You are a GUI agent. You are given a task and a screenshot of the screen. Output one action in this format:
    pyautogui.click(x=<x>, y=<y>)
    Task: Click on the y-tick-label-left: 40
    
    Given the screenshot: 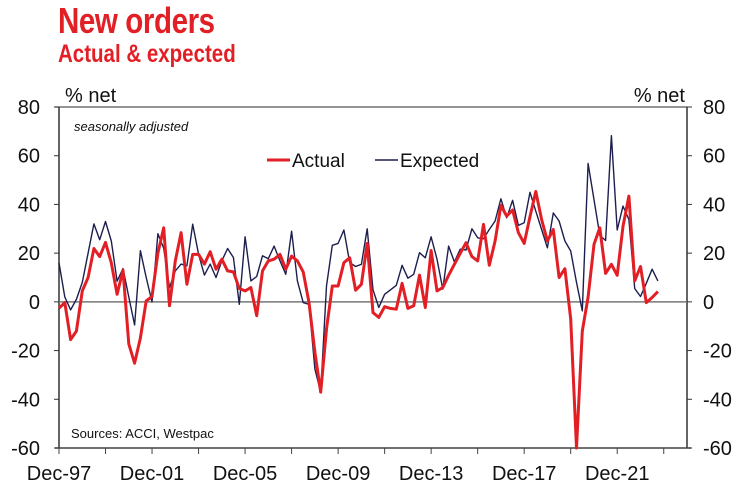 What is the action you would take?
    pyautogui.click(x=29, y=205)
    